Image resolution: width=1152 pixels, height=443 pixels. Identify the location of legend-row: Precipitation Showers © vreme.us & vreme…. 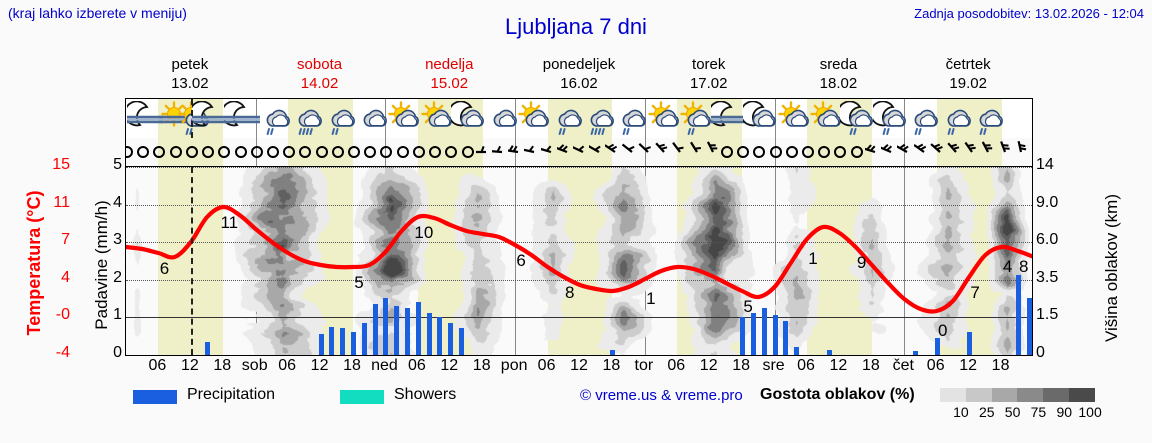
(635, 406).